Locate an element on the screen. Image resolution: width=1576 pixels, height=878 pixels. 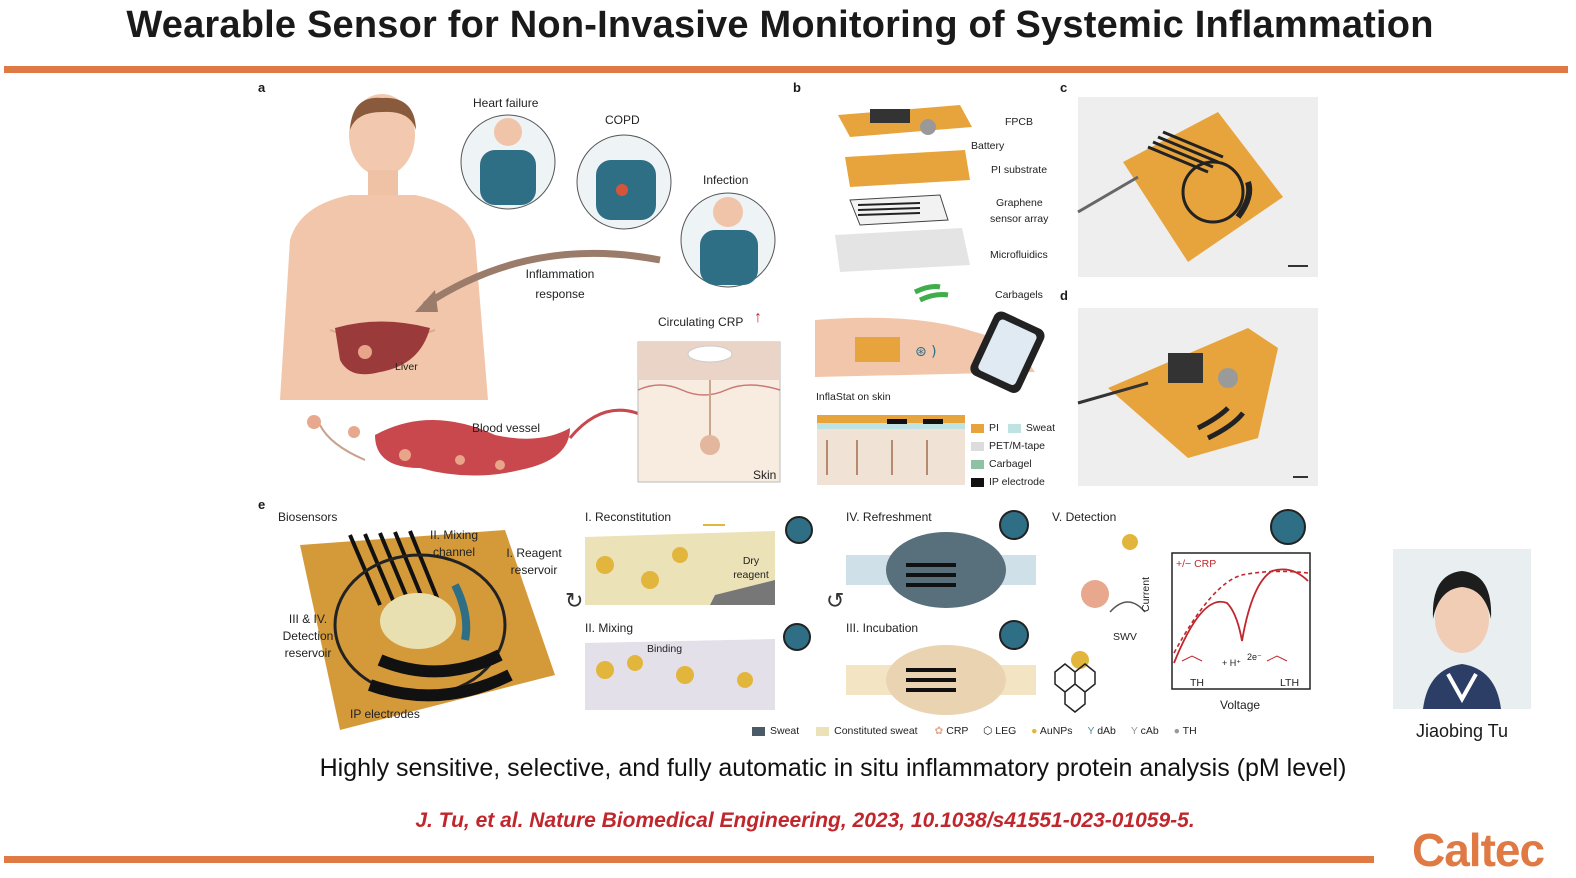
cycle-arrow-icon: ↻ is located at coordinates (574, 600).